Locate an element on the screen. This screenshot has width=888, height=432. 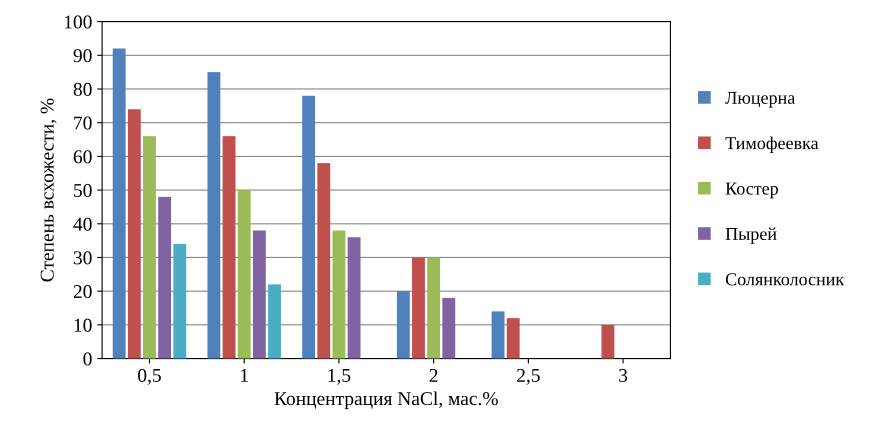
legend-label: Солянколосник is located at coordinates (785, 279).